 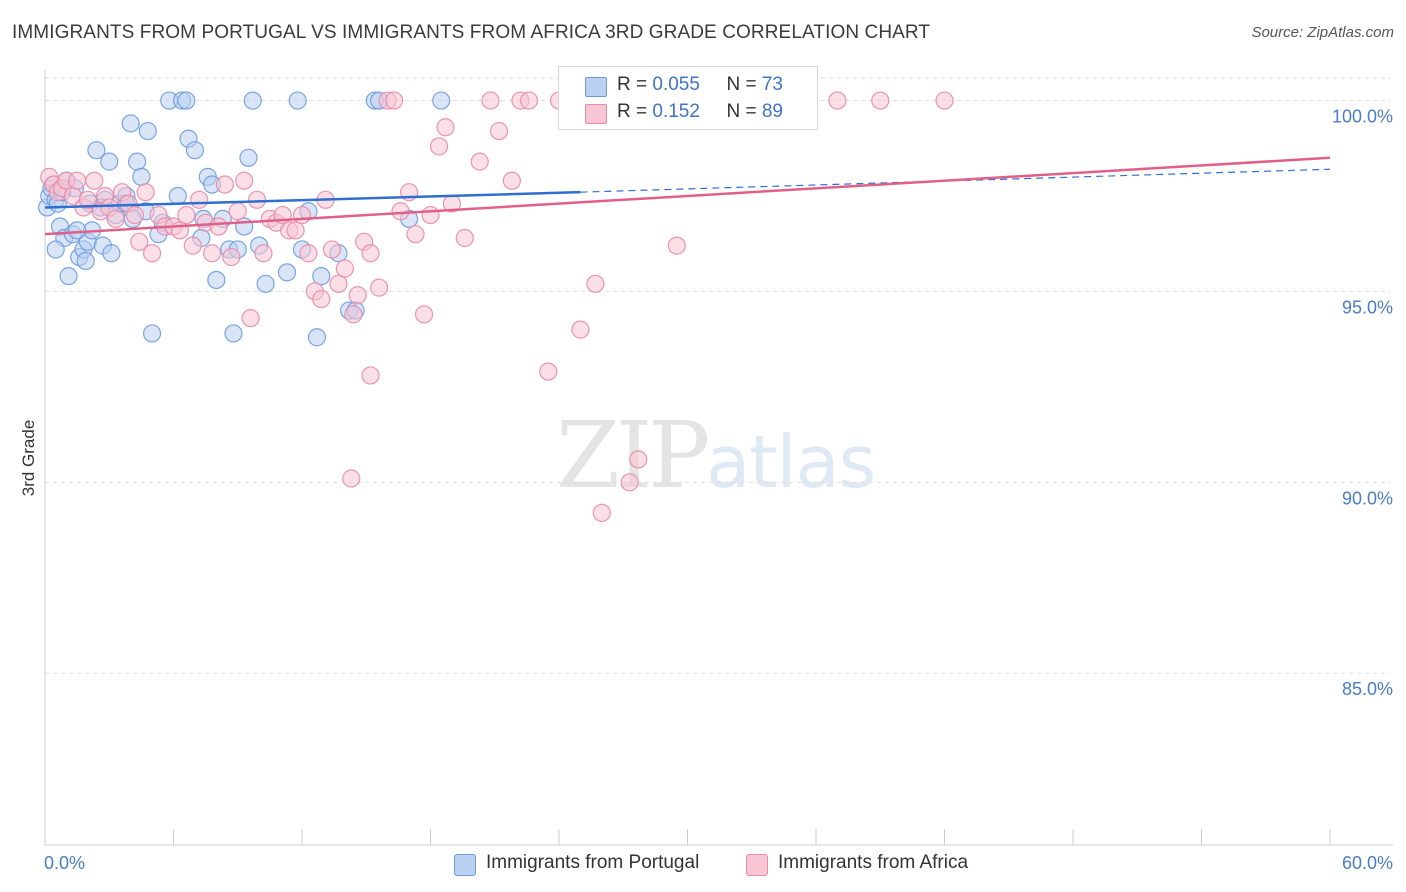 What do you see at coordinates (791, 462) in the screenshot?
I see `watermark-atlas: atlas` at bounding box center [791, 462].